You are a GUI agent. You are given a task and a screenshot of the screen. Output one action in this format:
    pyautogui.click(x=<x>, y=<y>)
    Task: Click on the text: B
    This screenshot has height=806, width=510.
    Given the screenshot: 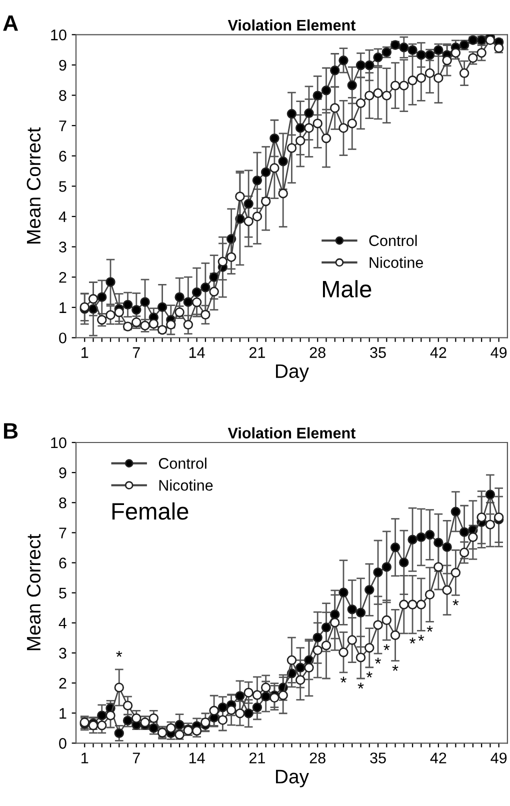 What is the action you would take?
    pyautogui.click(x=11, y=431)
    